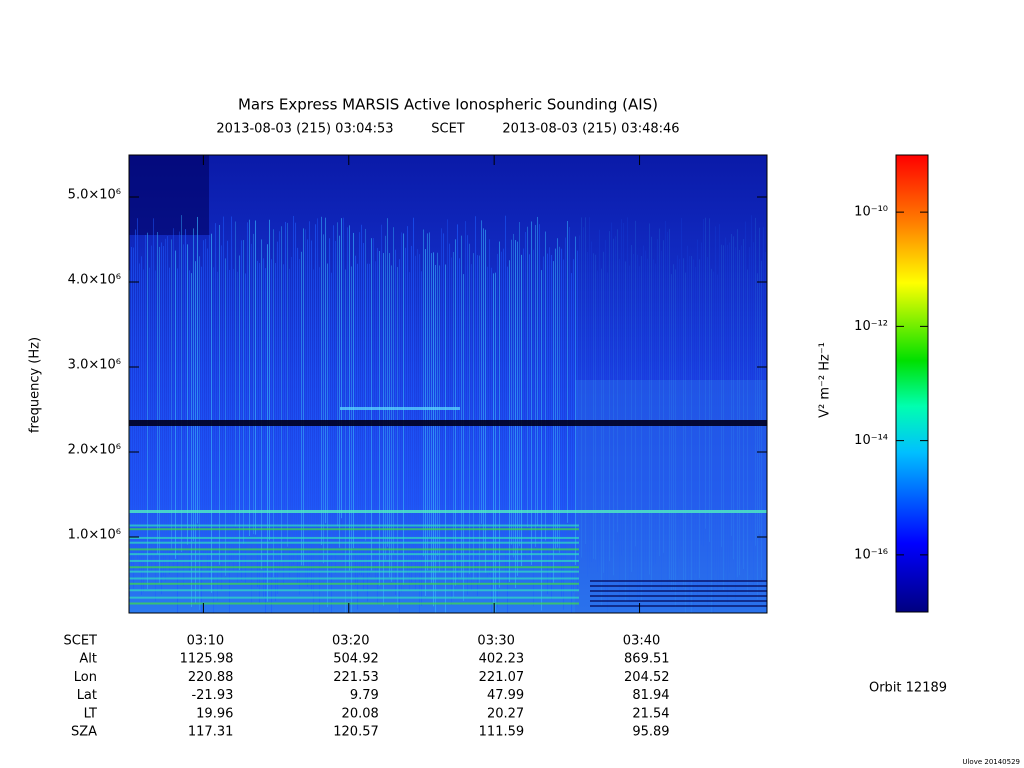  What do you see at coordinates (212, 695) in the screenshot?
I see `ephemeris-value: -21.93` at bounding box center [212, 695].